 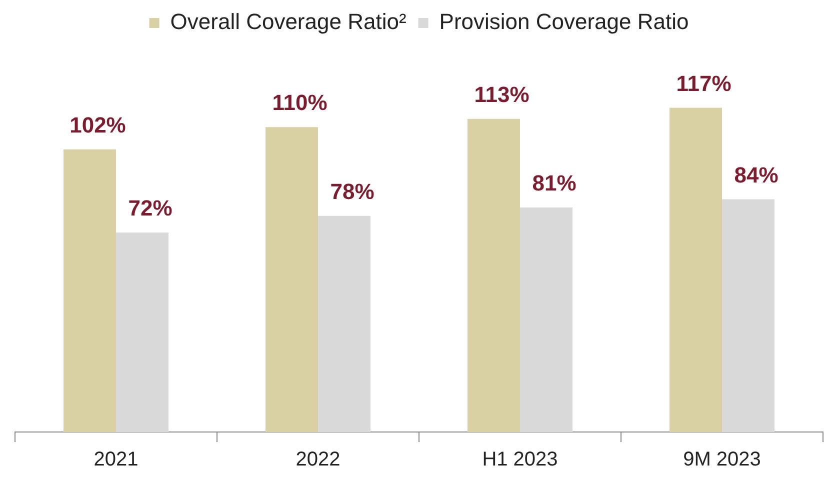 I want to click on data-label: 102%, so click(x=98, y=125).